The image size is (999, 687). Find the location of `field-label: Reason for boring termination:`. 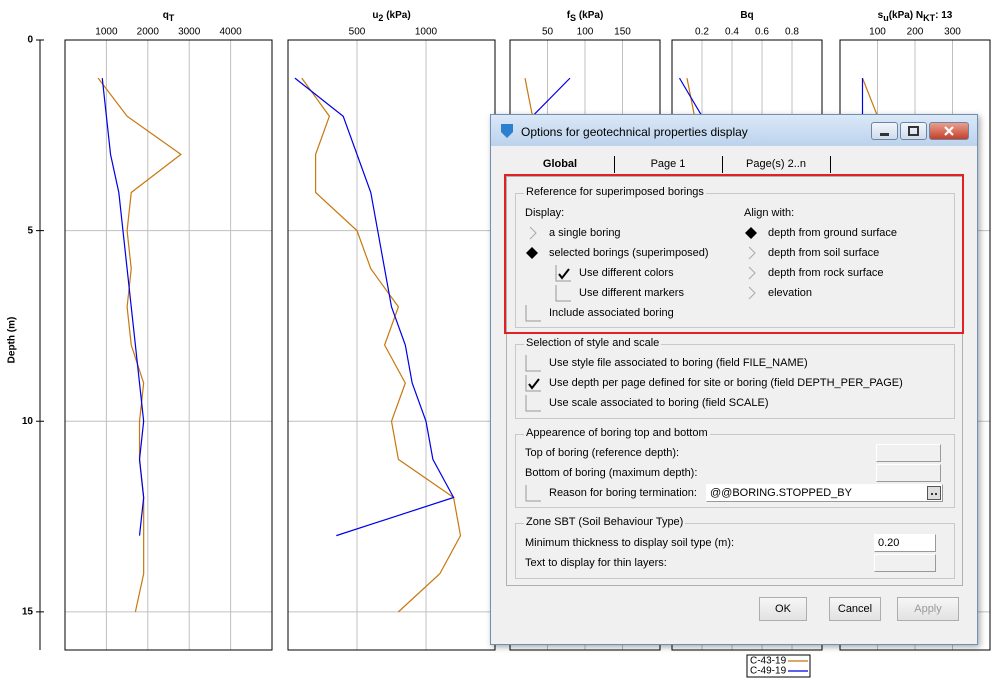

field-label: Reason for boring termination: is located at coordinates (623, 493).